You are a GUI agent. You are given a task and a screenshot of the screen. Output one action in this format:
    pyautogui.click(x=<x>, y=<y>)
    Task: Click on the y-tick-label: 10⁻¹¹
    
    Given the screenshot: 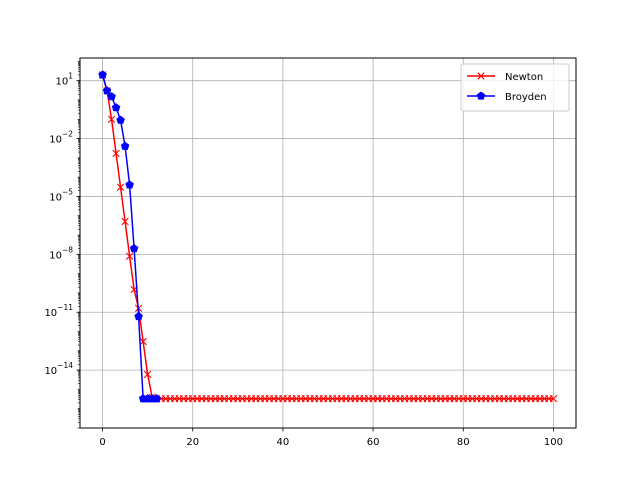 What is the action you would take?
    pyautogui.click(x=58, y=311)
    